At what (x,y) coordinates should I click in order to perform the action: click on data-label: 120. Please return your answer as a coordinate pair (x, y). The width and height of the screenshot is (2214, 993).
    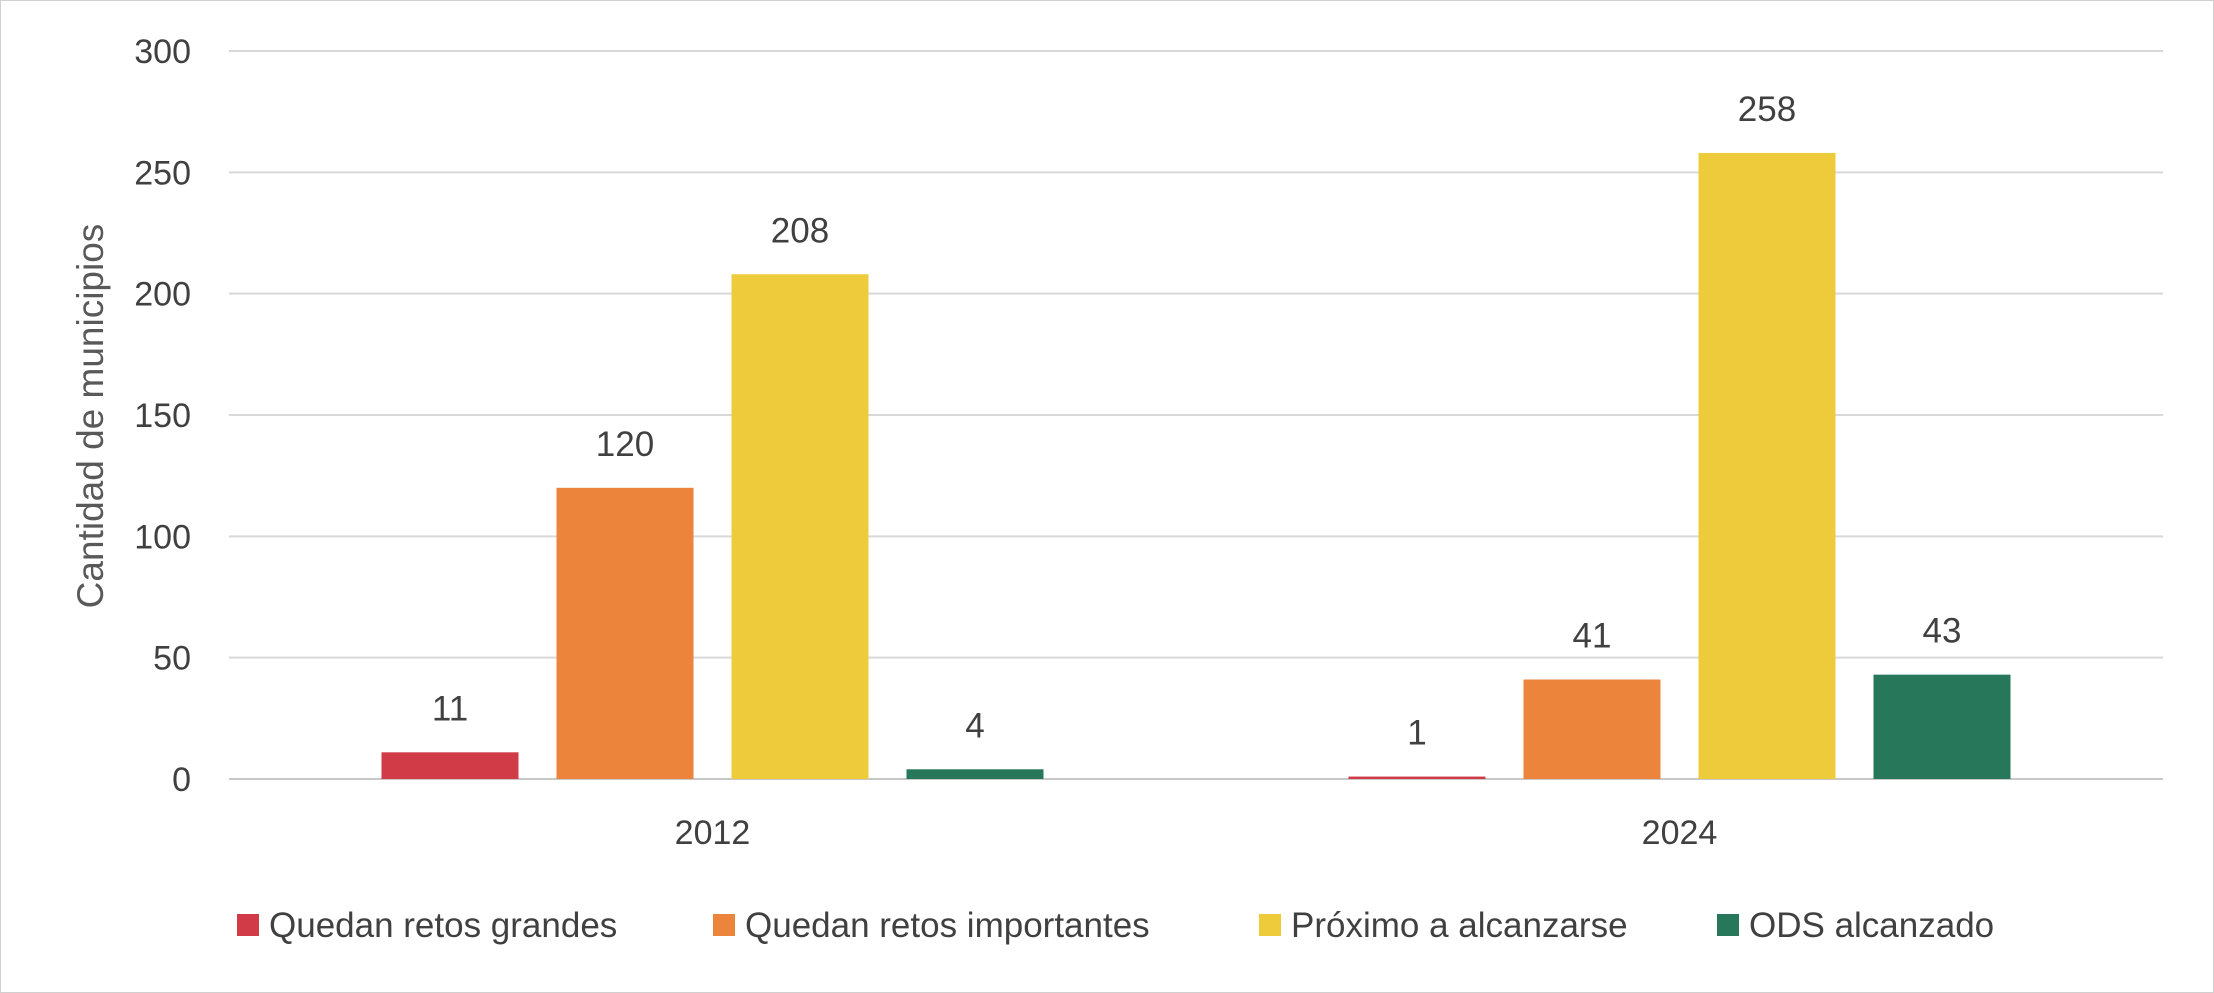
    Looking at the image, I should click on (625, 444).